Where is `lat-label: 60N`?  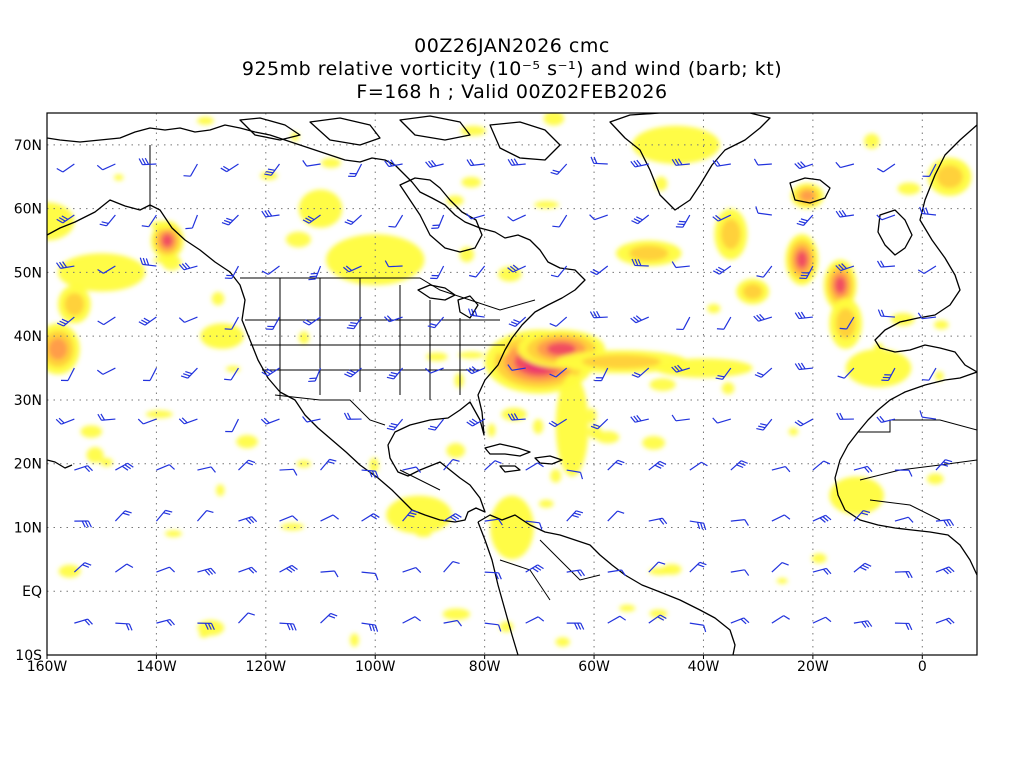 lat-label: 60N is located at coordinates (28, 210).